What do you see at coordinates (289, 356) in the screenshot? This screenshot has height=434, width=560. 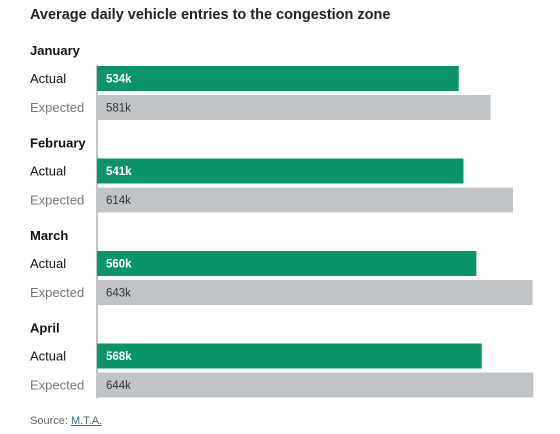 I see `bar-actual-april` at bounding box center [289, 356].